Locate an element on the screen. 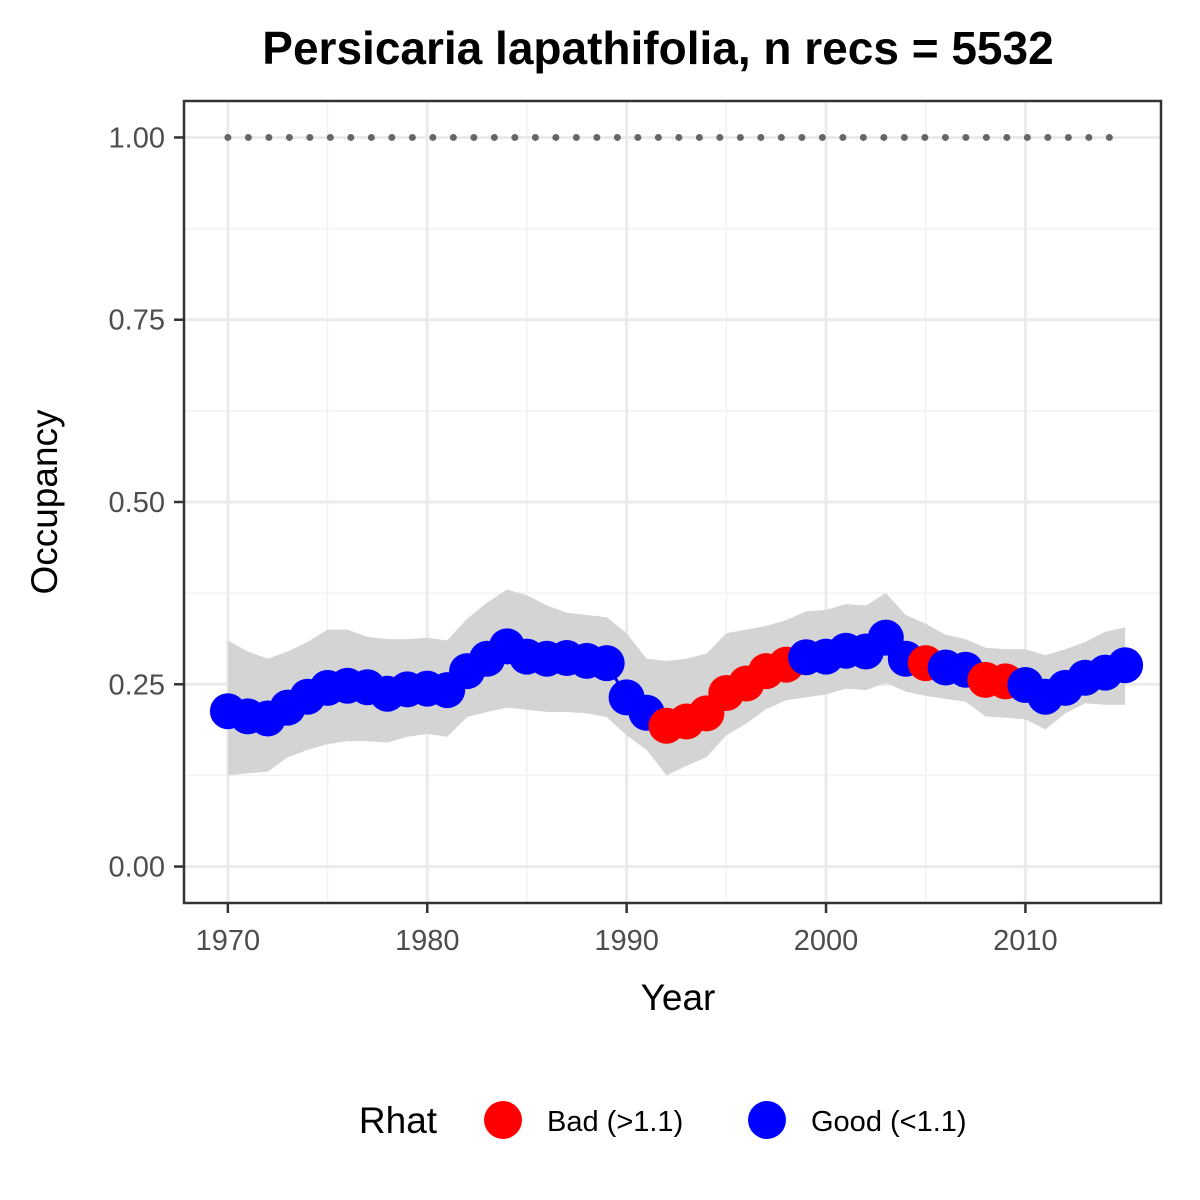  x-tick-label: 1980 is located at coordinates (427, 941).